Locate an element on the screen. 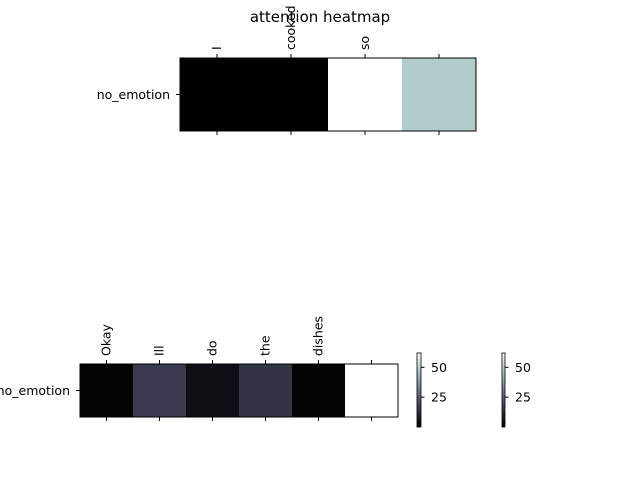  colorbar-1: 25 50 is located at coordinates (431, 390).